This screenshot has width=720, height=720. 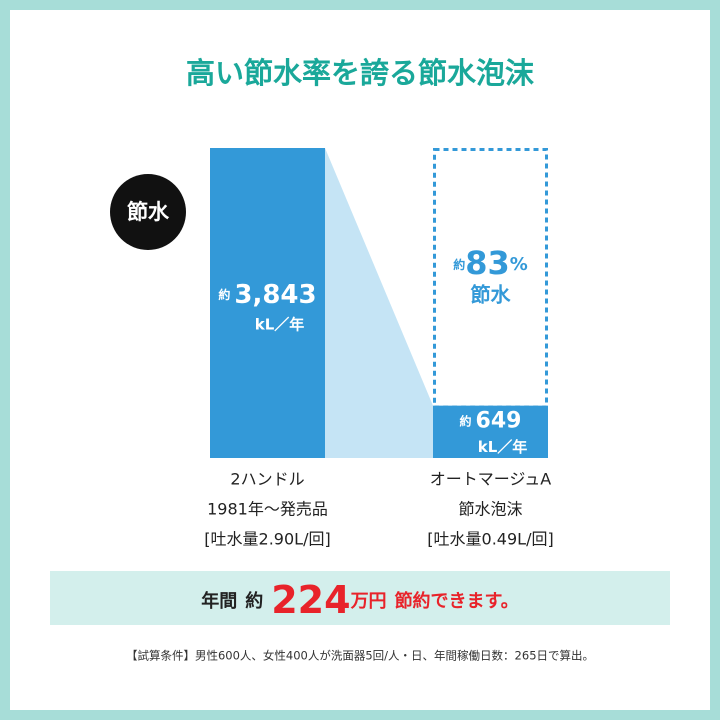 What do you see at coordinates (490, 509) in the screenshot?
I see `category-label: 節水泡沫` at bounding box center [490, 509].